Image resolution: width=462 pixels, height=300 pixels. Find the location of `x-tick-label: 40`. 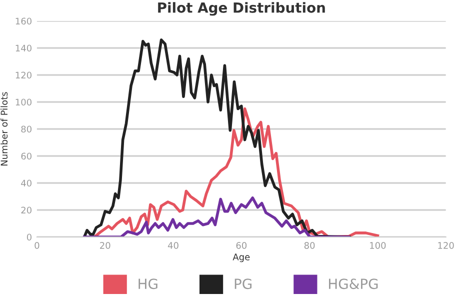

x-tick-label: 40 is located at coordinates (173, 245).